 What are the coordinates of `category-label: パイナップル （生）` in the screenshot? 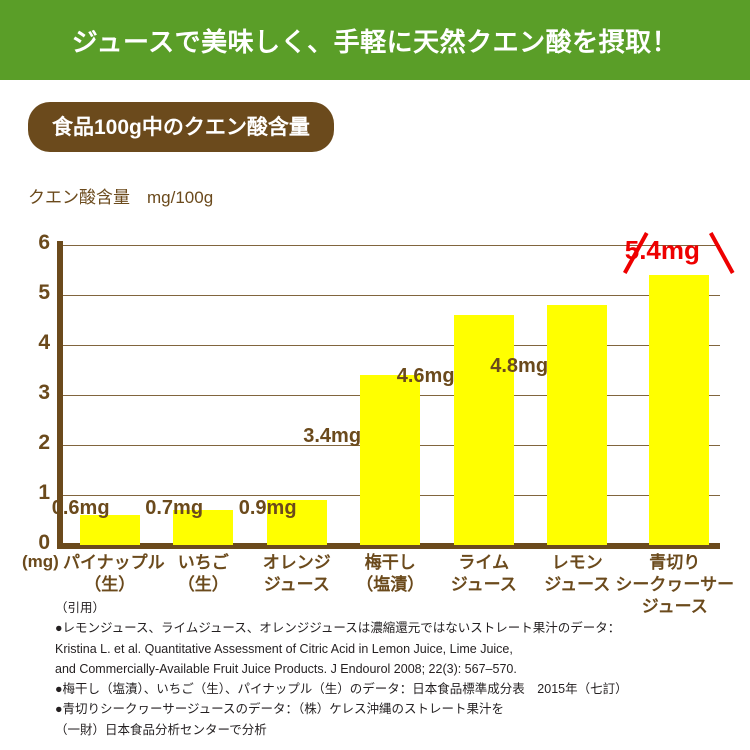 It's located at (114, 574).